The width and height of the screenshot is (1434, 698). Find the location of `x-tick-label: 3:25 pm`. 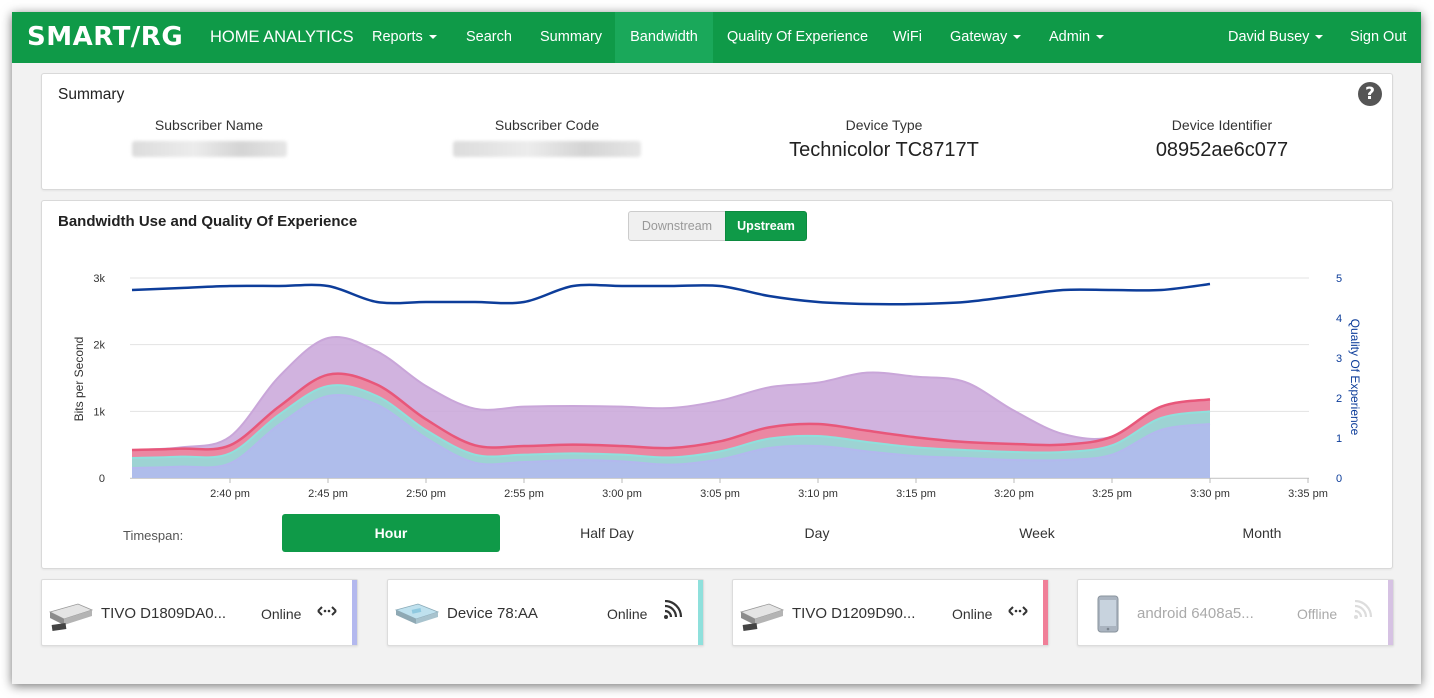

x-tick-label: 3:25 pm is located at coordinates (1112, 494).